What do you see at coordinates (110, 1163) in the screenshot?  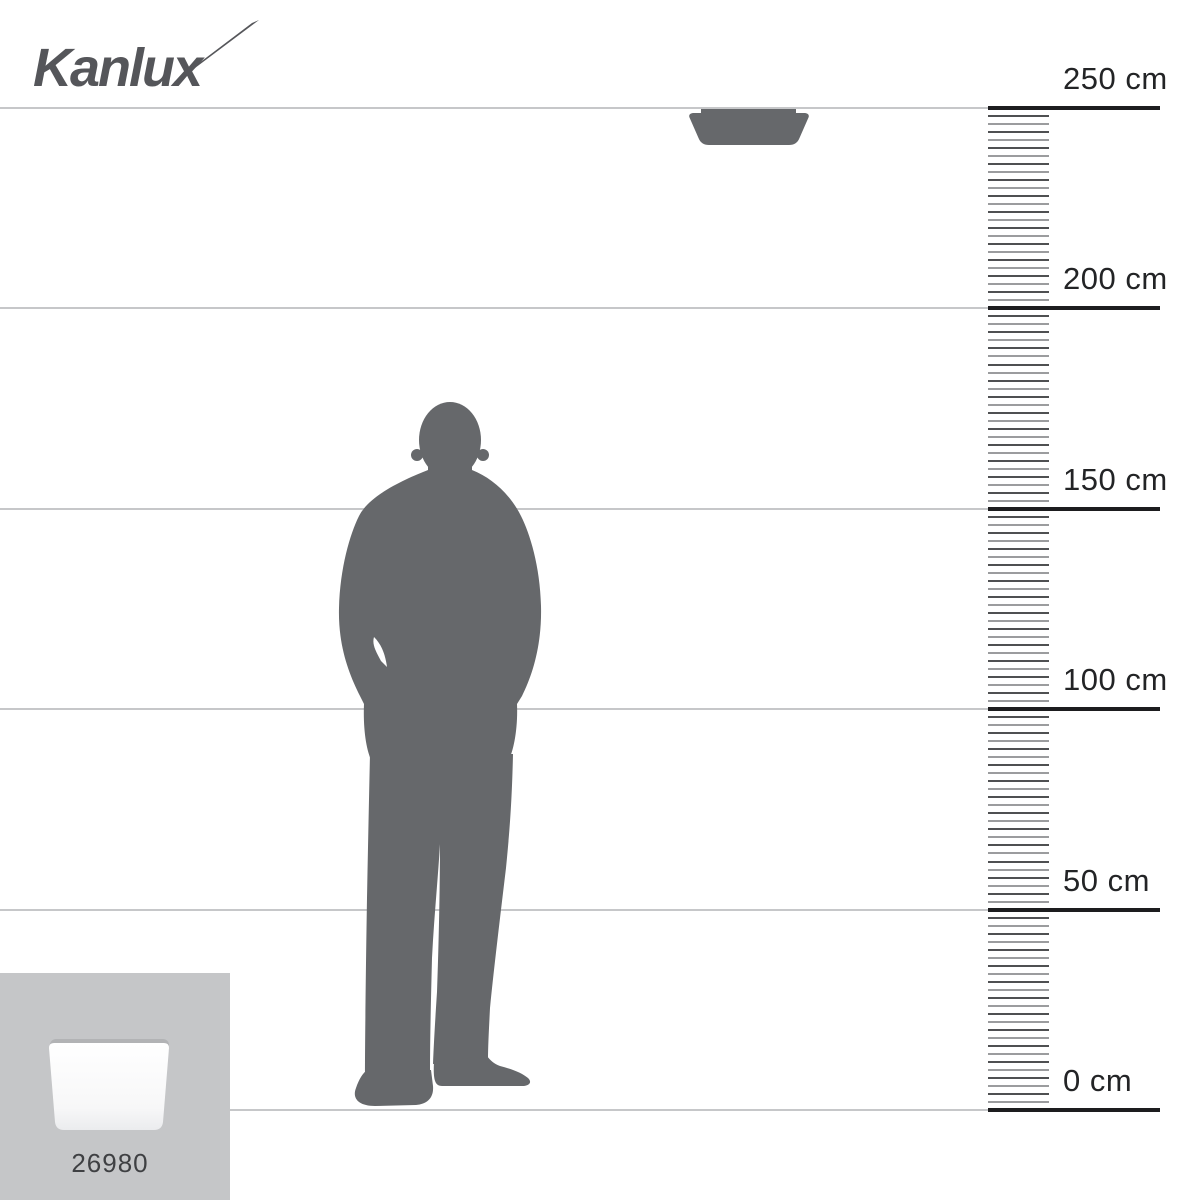 I see `product-code: 26980` at bounding box center [110, 1163].